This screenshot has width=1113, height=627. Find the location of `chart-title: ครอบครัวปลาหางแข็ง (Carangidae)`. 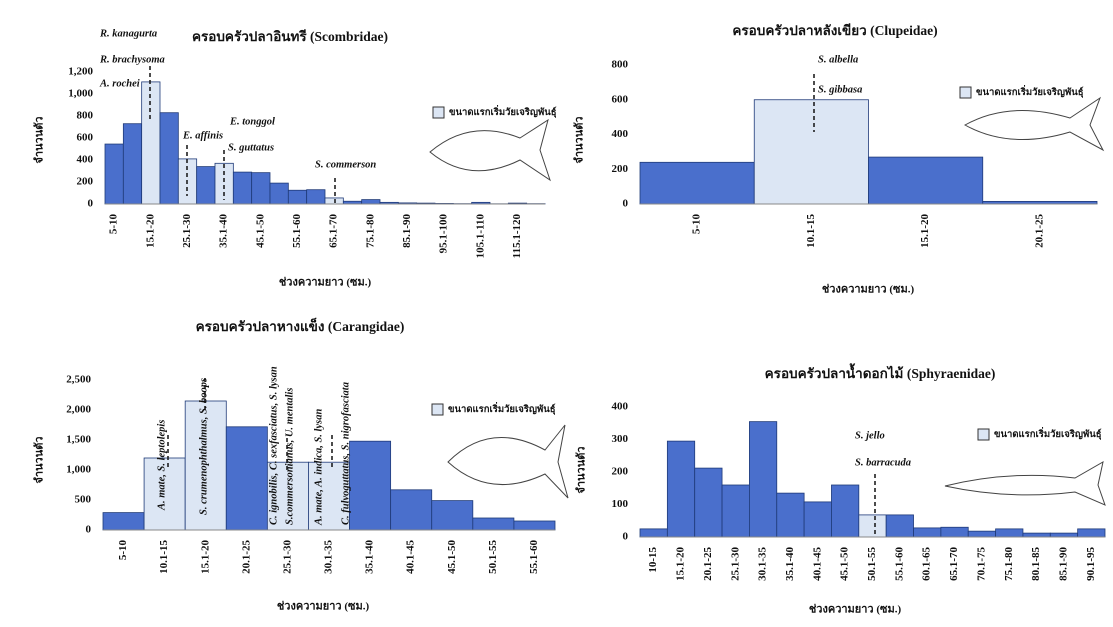

chart-title: ครอบครัวปลาหางแข็ง (Carangidae) is located at coordinates (300, 325).